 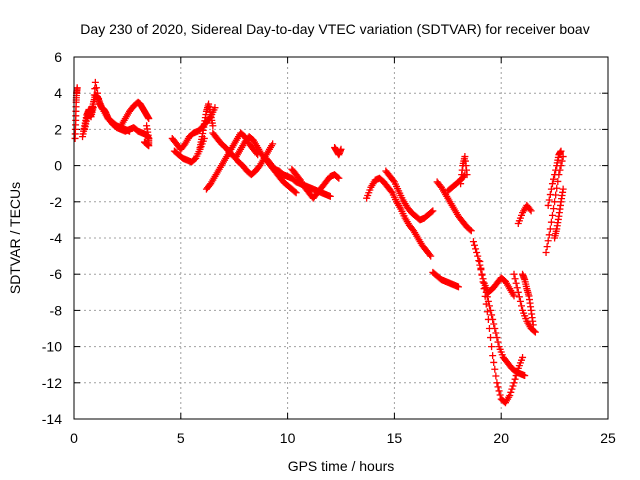 What do you see at coordinates (76, 113) in the screenshot?
I see `series-arc1` at bounding box center [76, 113].